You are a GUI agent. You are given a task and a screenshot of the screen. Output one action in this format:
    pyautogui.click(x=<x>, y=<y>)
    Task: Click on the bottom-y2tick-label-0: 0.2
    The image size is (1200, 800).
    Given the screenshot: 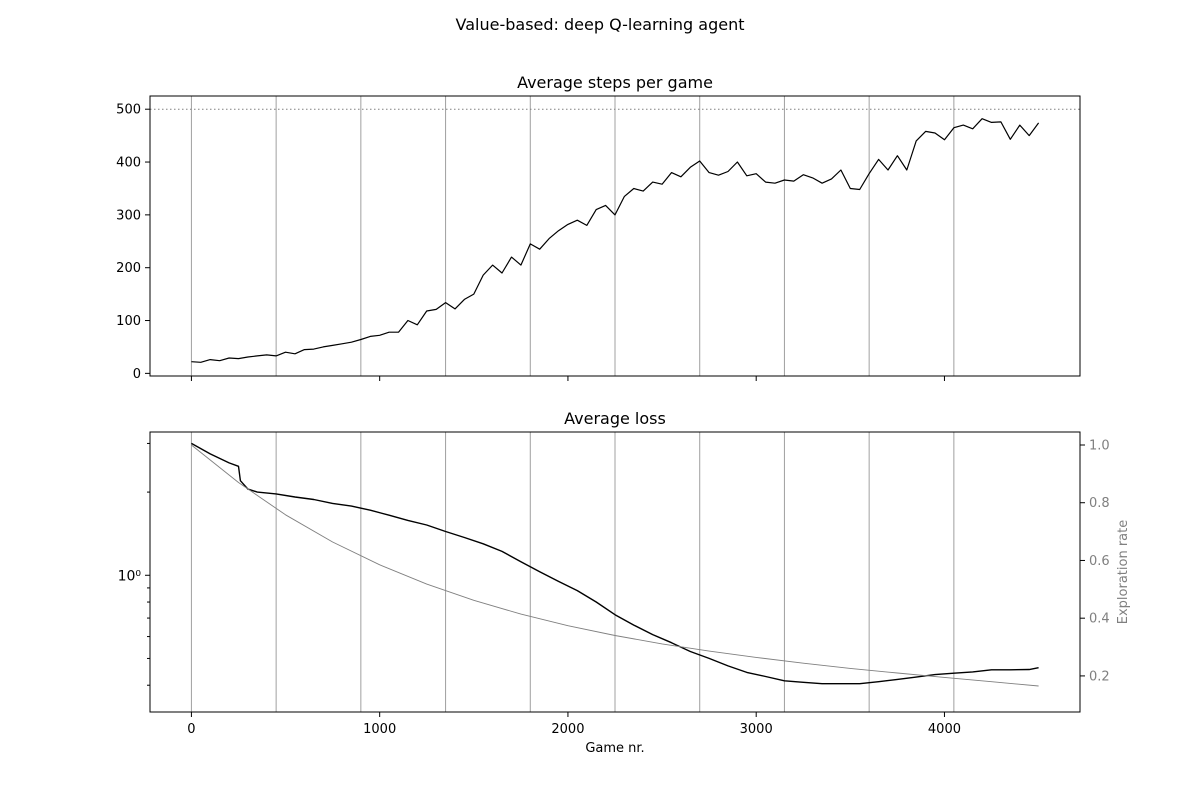 What is the action you would take?
    pyautogui.click(x=1099, y=676)
    